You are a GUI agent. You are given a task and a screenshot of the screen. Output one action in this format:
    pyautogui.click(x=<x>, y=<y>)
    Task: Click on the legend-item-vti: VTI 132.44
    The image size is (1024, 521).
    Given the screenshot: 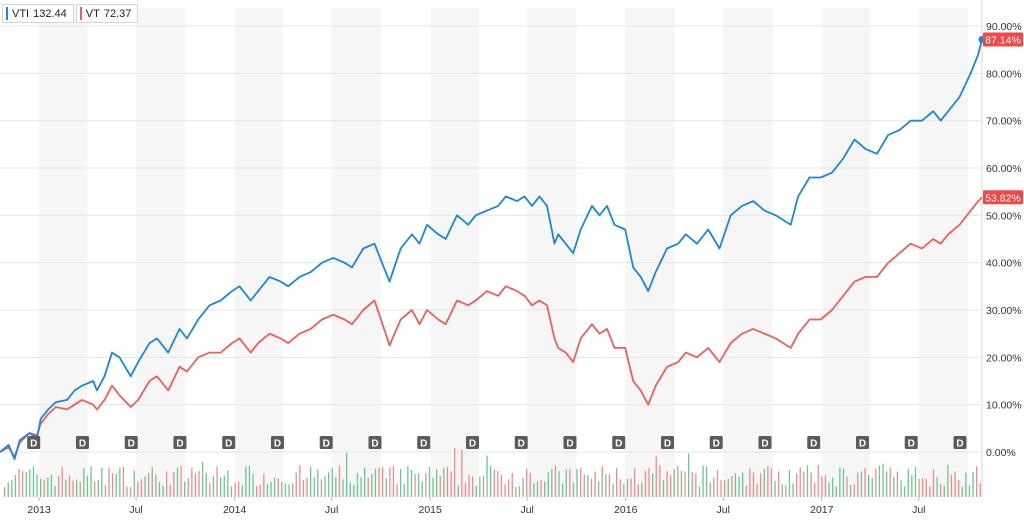 What is the action you would take?
    pyautogui.click(x=38, y=13)
    